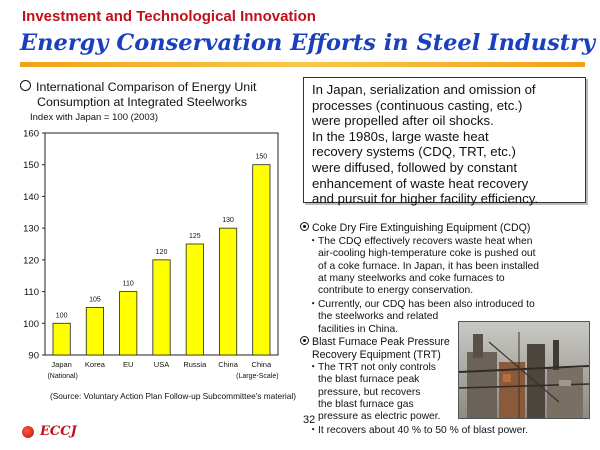  What do you see at coordinates (396, 291) in the screenshot?
I see `cdq-bullet-1-line: contribute to energy conservation.` at bounding box center [396, 291].